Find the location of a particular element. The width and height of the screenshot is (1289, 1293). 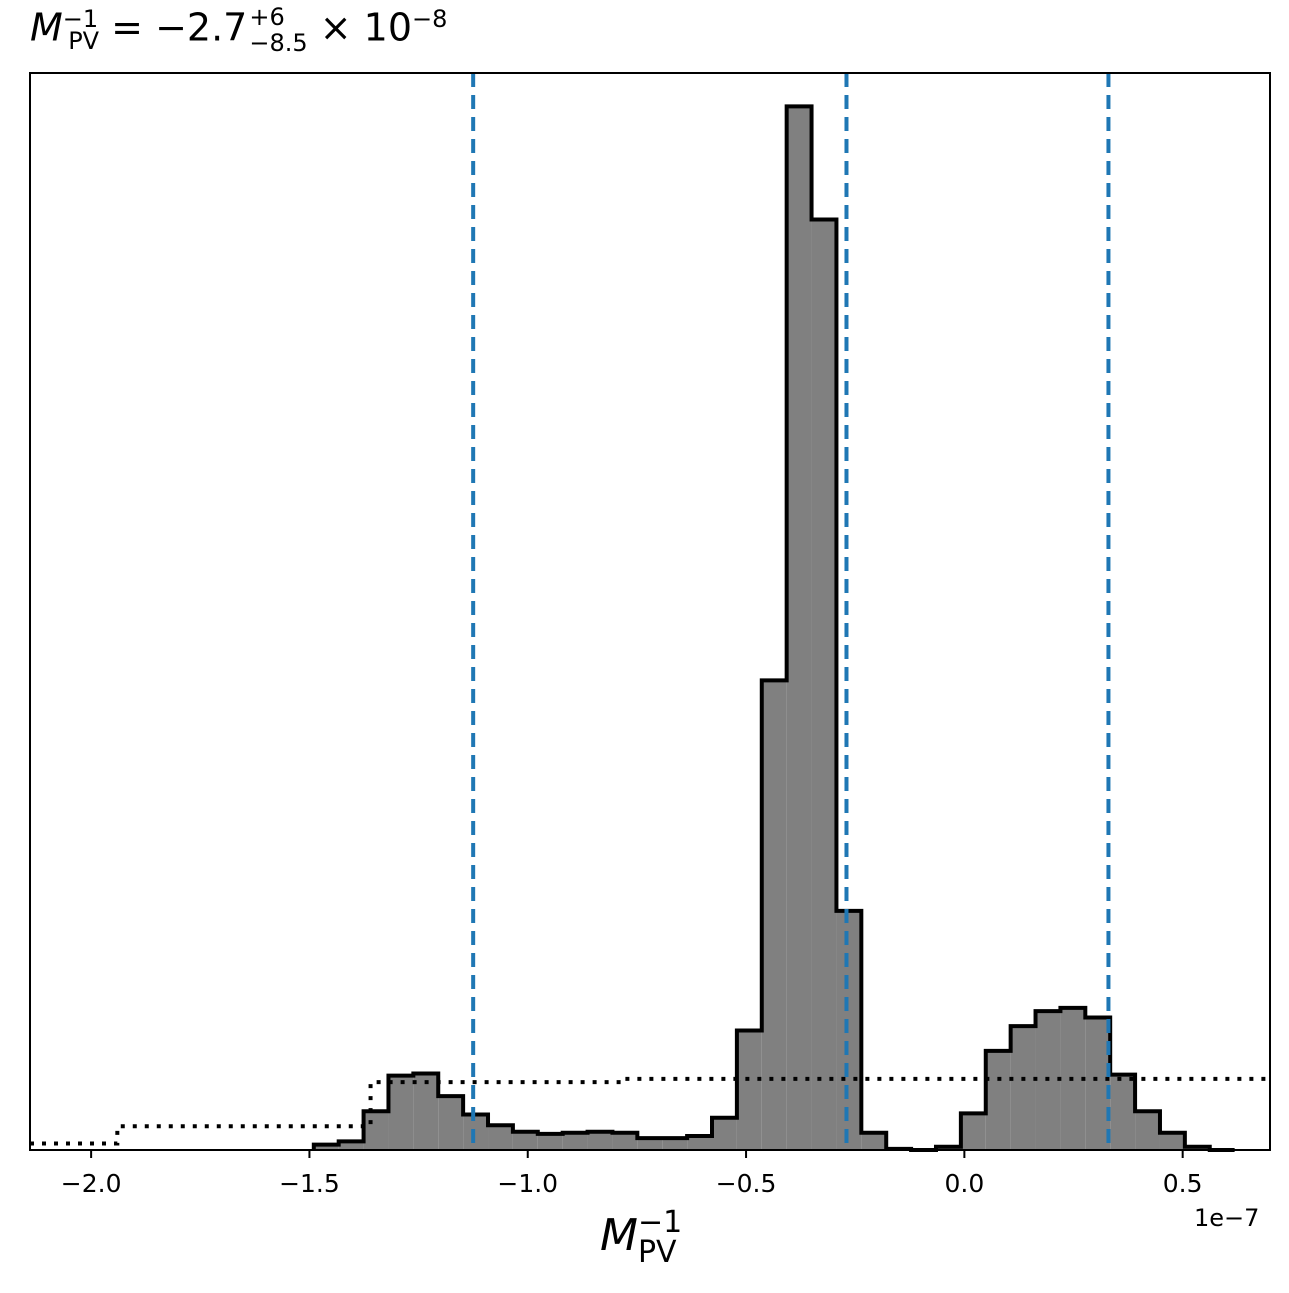

x-axis-label: M −1 PV is located at coordinates (641, 1238).